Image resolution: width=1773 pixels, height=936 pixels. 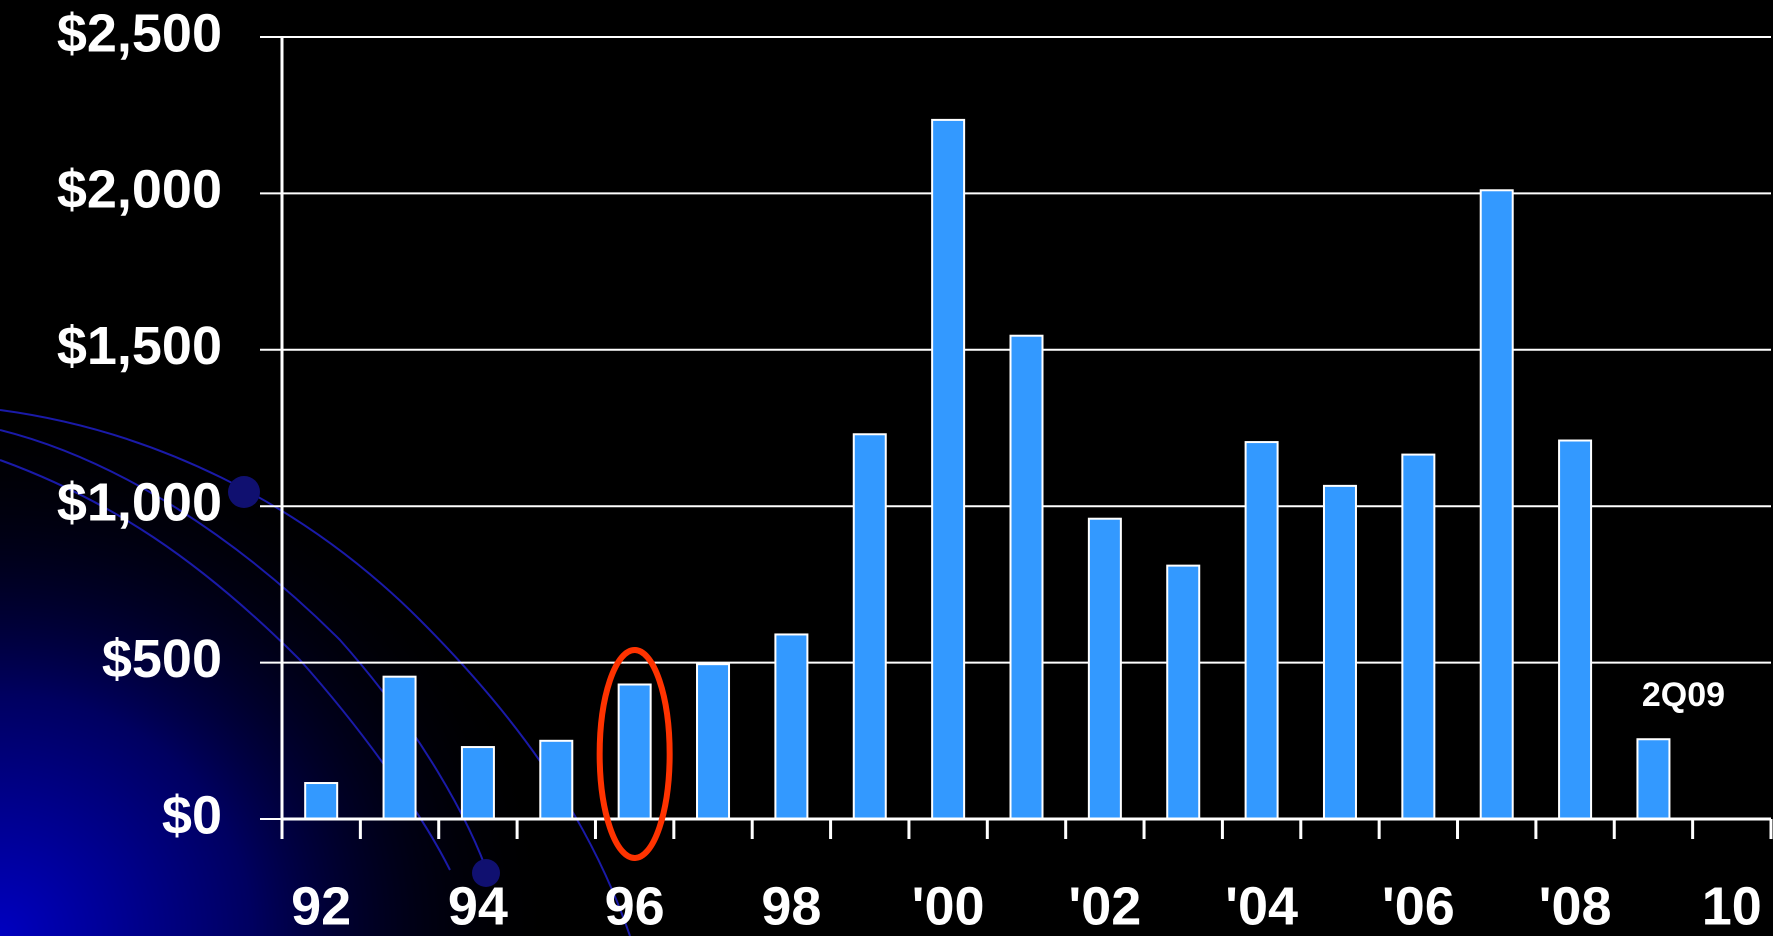 I want to click on x-tick-label: '08, so click(x=1575, y=906).